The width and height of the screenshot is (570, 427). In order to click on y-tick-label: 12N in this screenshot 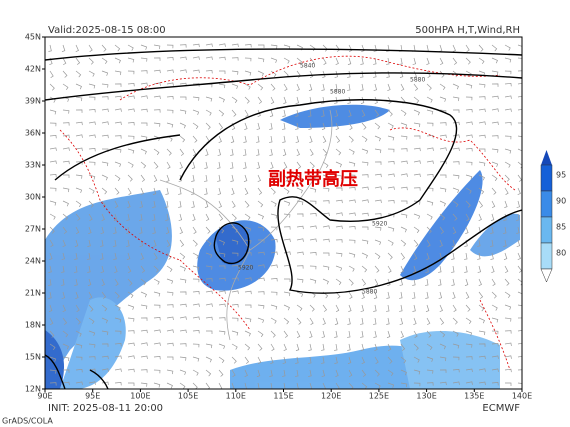, I will do `click(33, 389)`.